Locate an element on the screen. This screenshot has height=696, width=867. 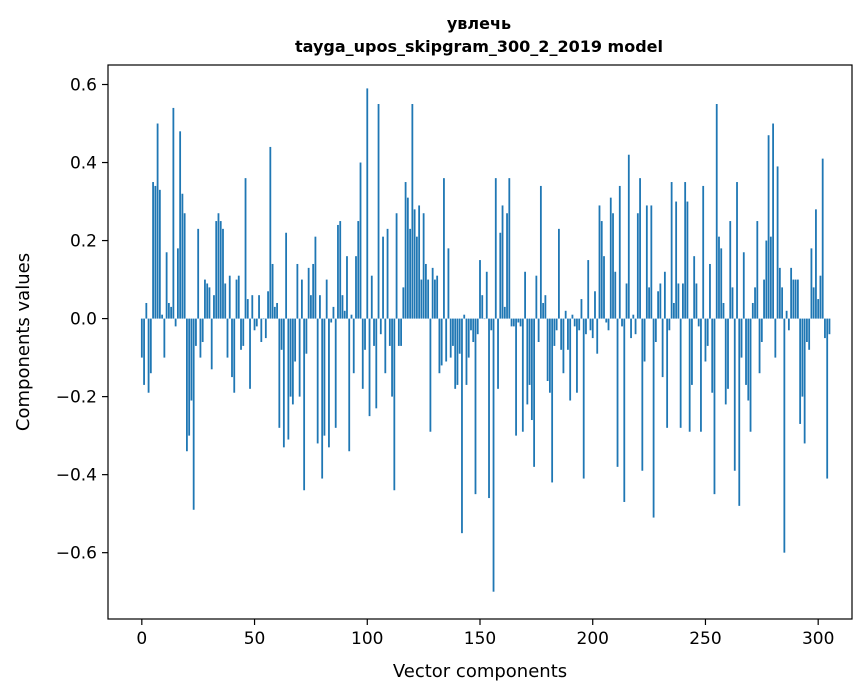
y-tick-label: 0.2 is located at coordinates (83, 242).